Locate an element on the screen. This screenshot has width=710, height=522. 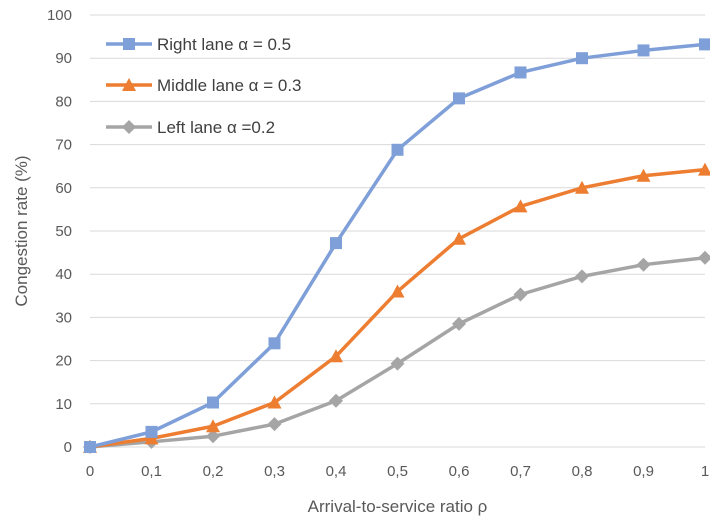
x-axis-title: Arrival-to-service ratio ρ is located at coordinates (398, 506).